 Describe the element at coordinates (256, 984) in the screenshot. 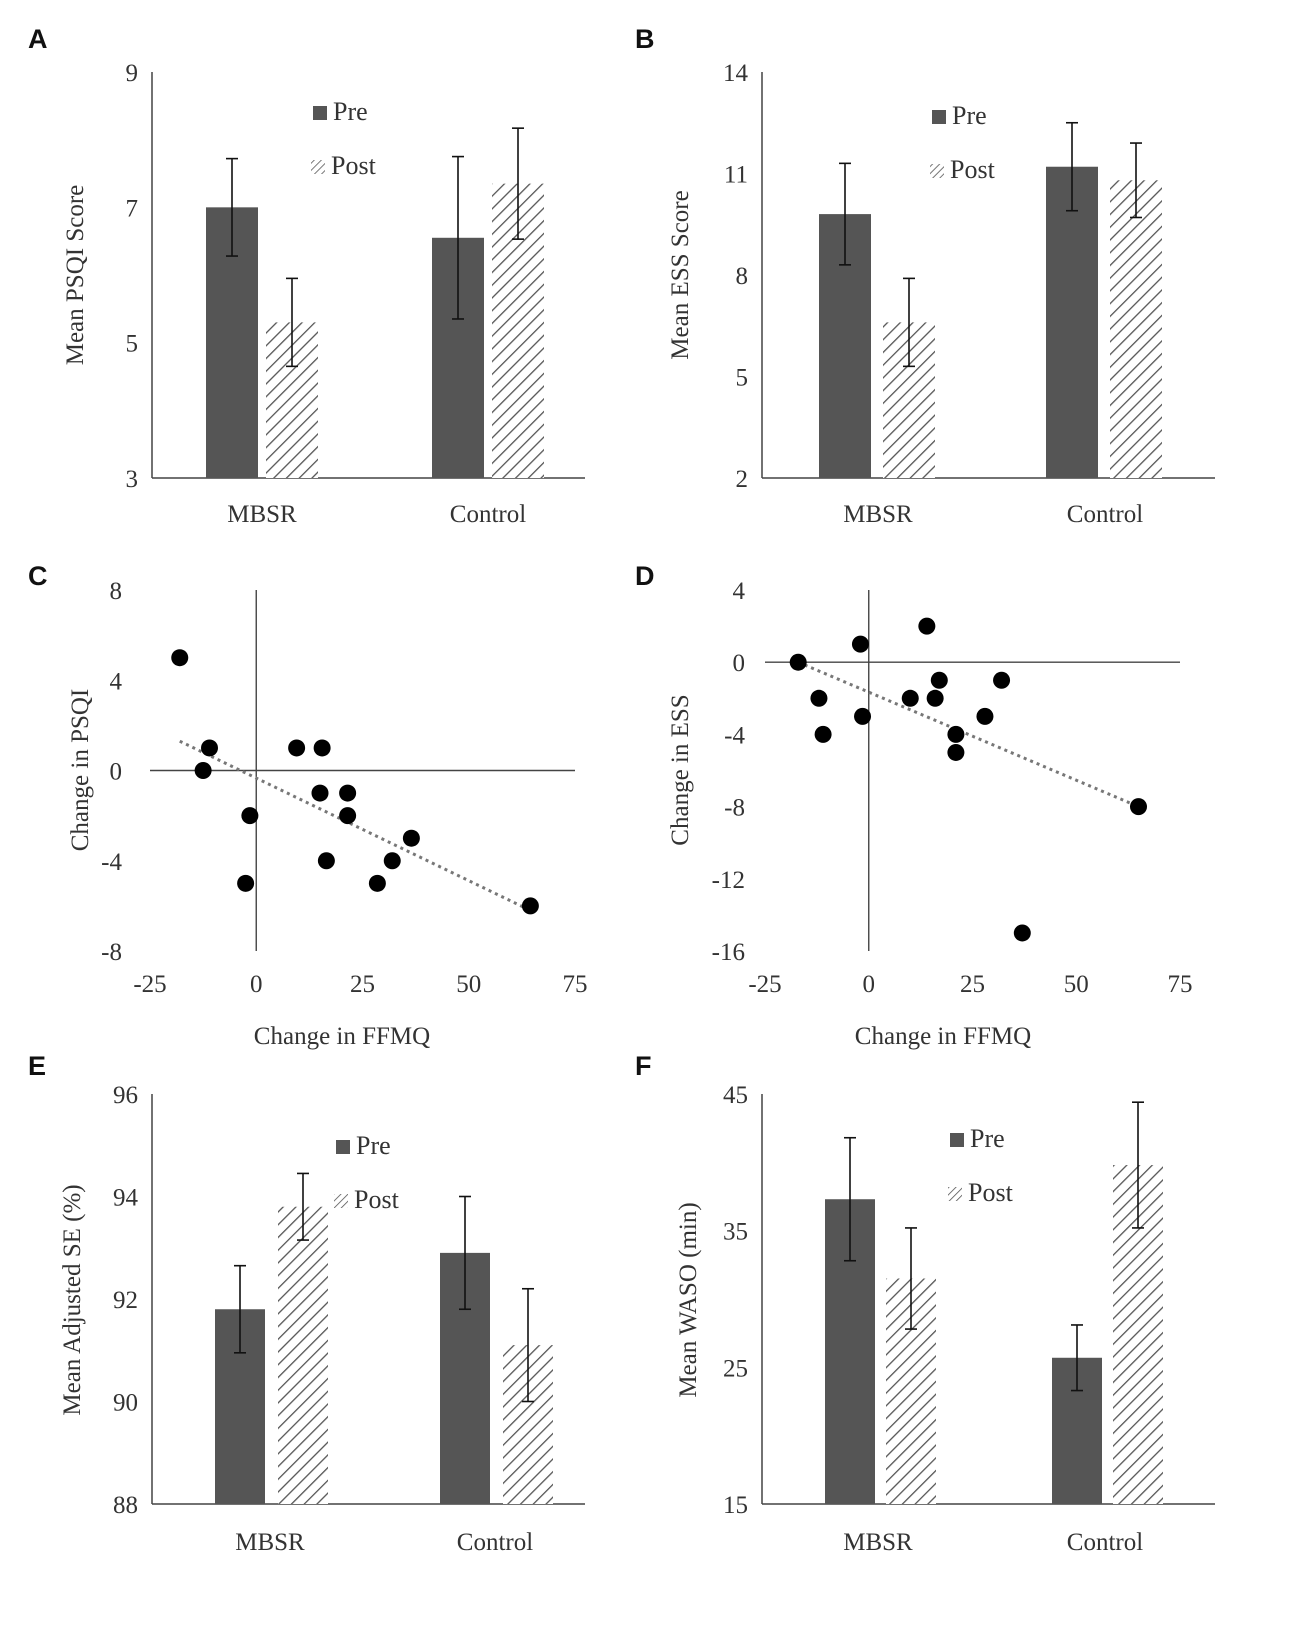

I see `x-tick-label: 0` at that location.